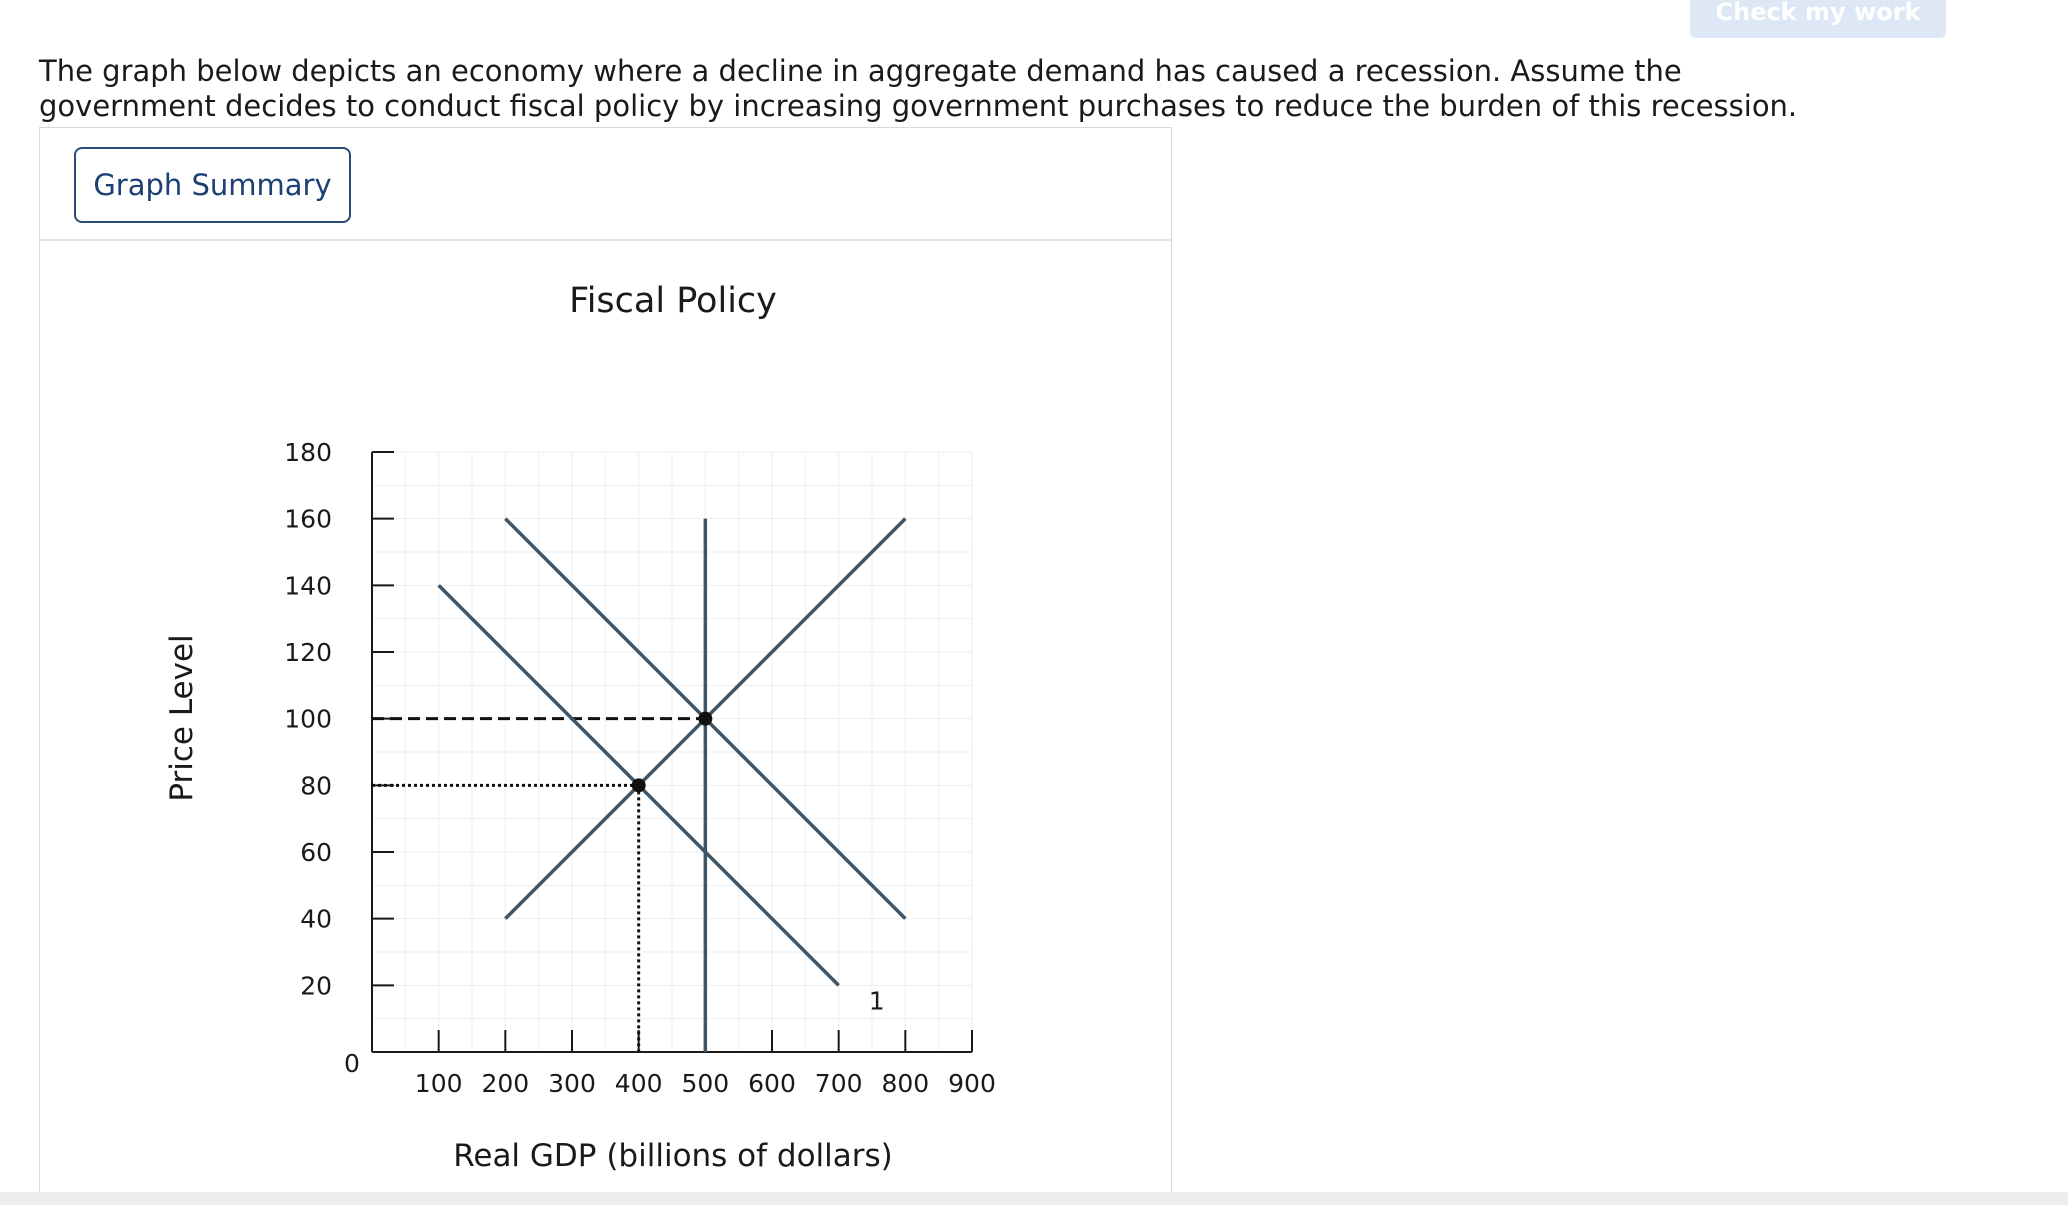 This screenshot has width=2068, height=1205. What do you see at coordinates (212, 185) in the screenshot?
I see `graph-summary-button: Graph Summary` at bounding box center [212, 185].